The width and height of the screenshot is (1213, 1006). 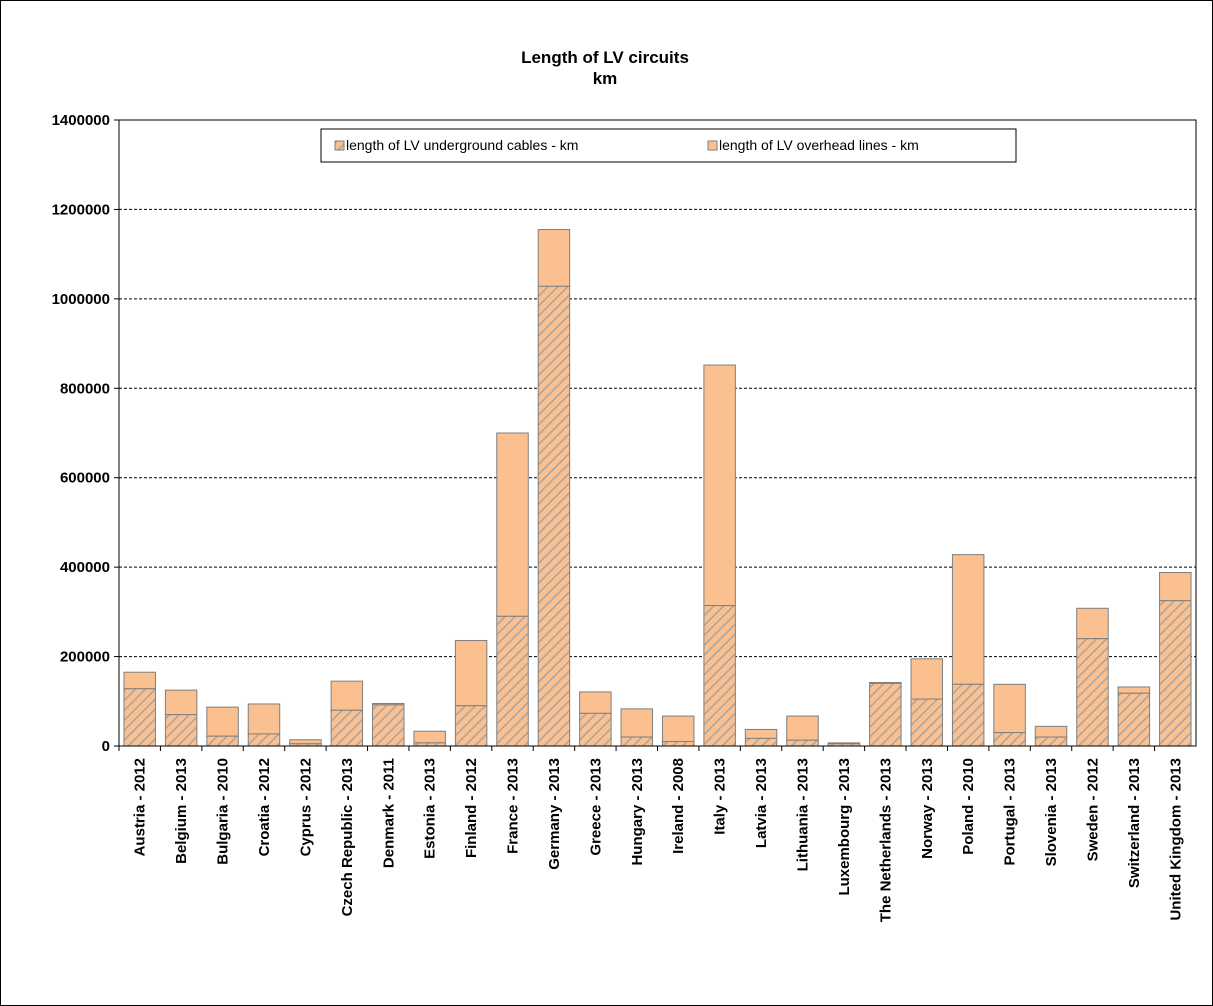 I want to click on x-category-label: The Netherlands - 2013, so click(x=885, y=840).